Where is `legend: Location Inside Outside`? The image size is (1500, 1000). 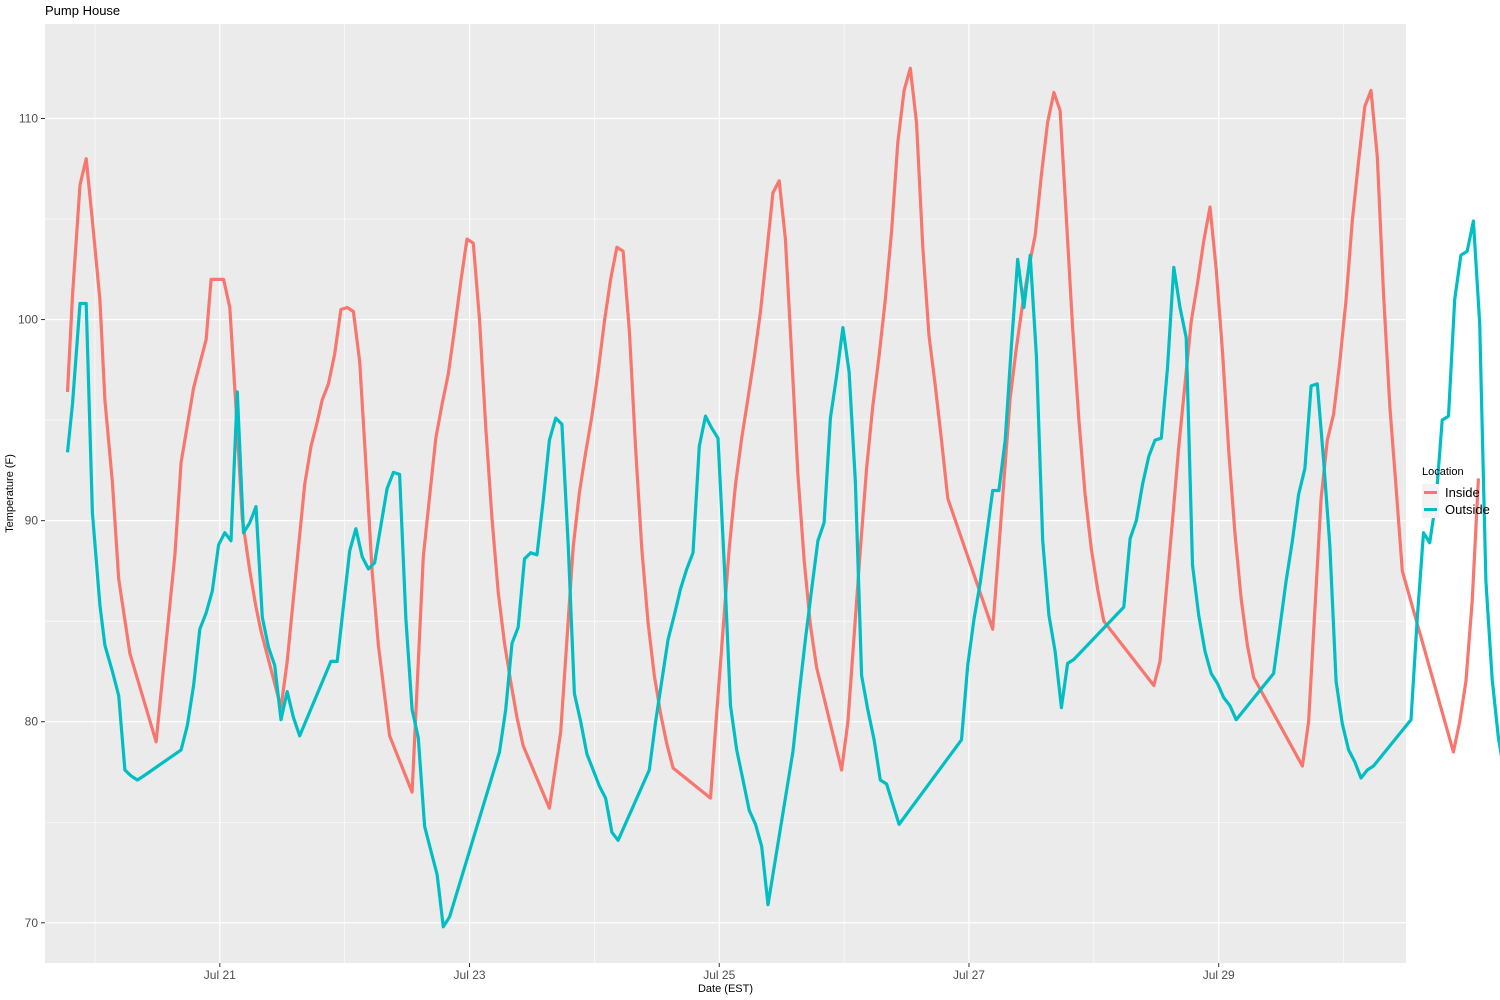 legend: Location Inside Outside is located at coordinates (1456, 492).